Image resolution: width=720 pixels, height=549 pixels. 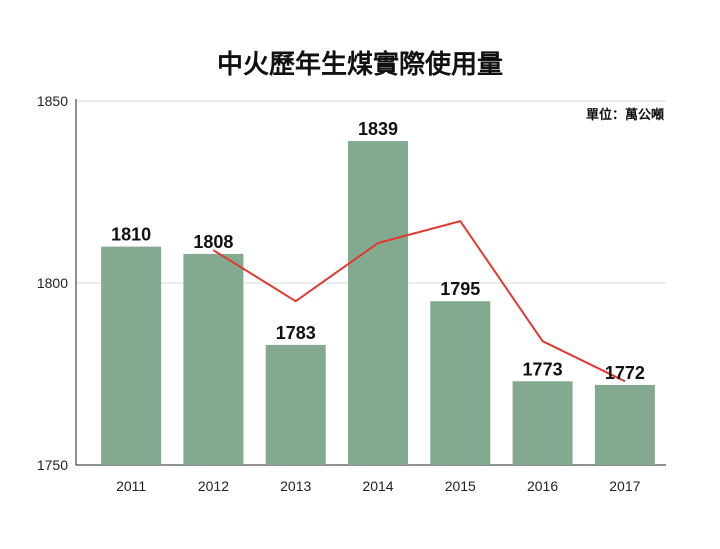 What do you see at coordinates (131, 486) in the screenshot?
I see `x-tick-label: 2011` at bounding box center [131, 486].